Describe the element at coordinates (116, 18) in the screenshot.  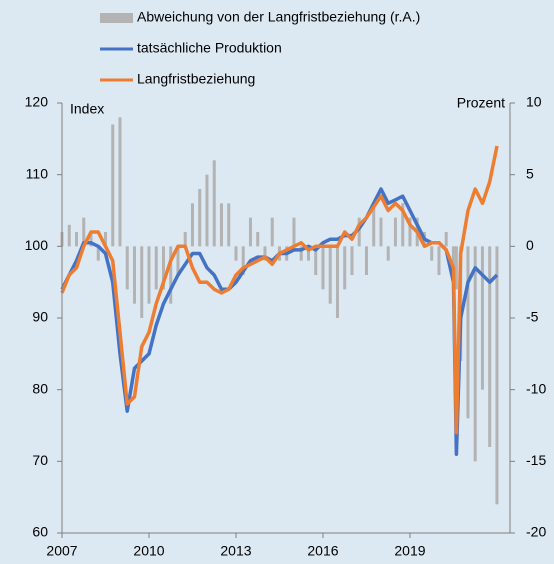
I see `legend-swatch` at that location.